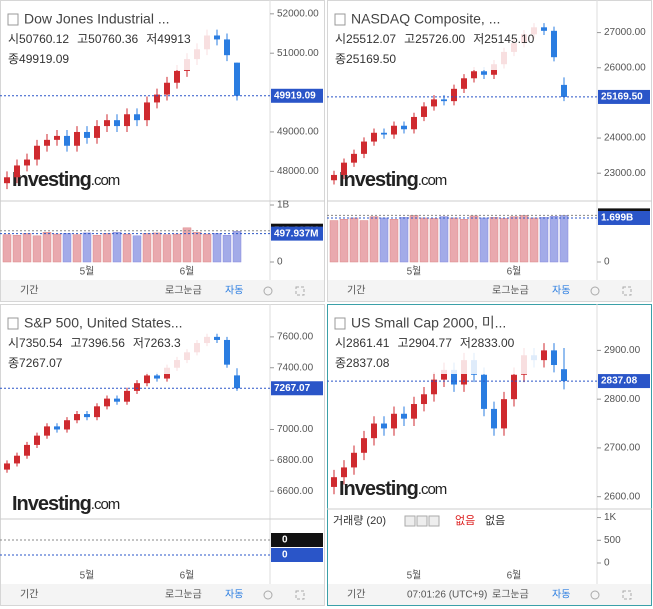 The width and height of the screenshot is (653, 609). Describe the element at coordinates (625, 173) in the screenshot. I see `y-tick-label: 23000.00` at that location.